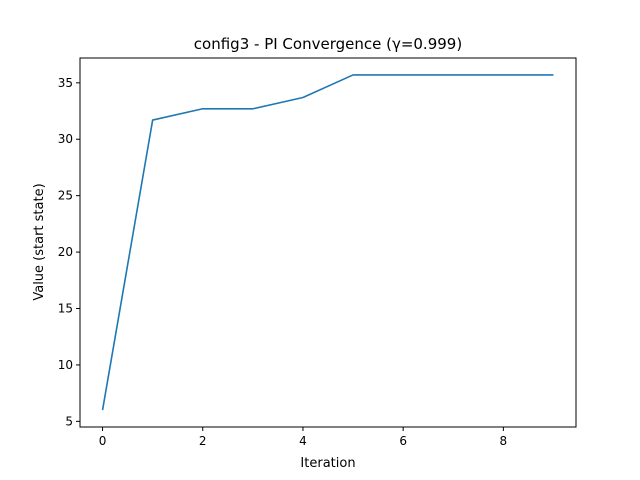  What do you see at coordinates (203, 441) in the screenshot?
I see `x-tick-label: 2` at bounding box center [203, 441].